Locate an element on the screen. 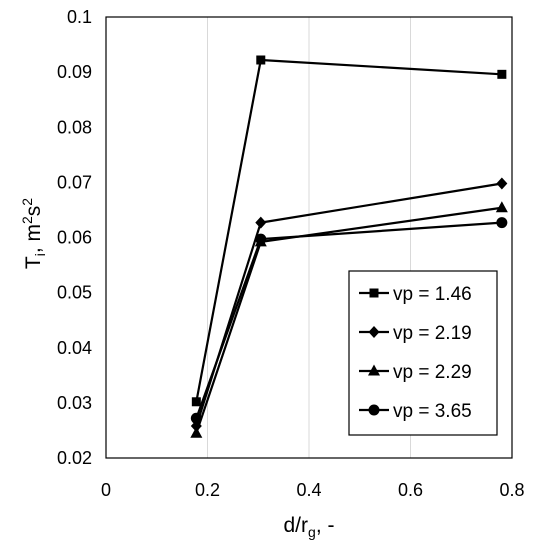 This screenshot has width=542, height=550. legend-item: vp = 1.46 is located at coordinates (415, 294).